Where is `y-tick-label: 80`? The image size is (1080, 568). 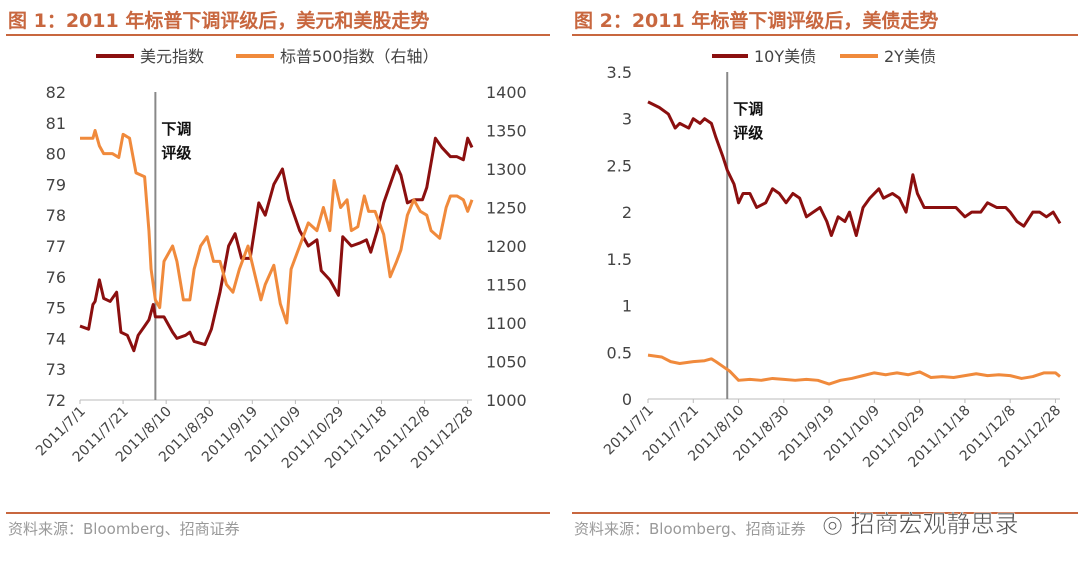 y-tick-label: 80 is located at coordinates (56, 154).